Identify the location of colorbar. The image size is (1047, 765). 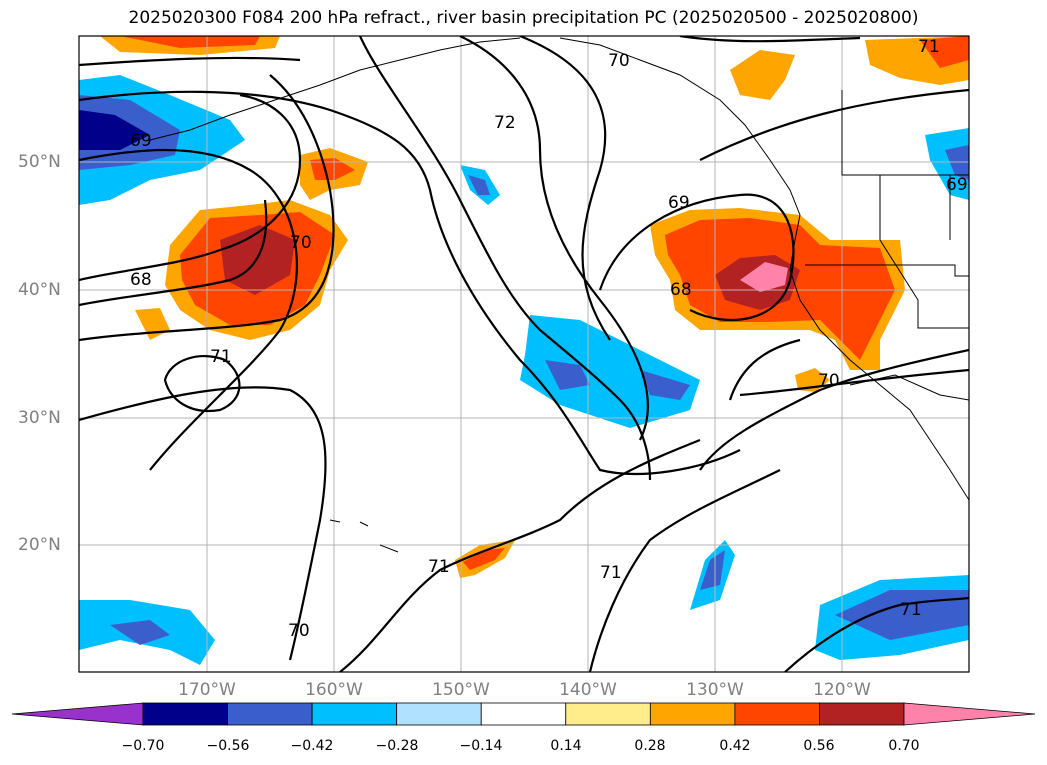
(523, 714).